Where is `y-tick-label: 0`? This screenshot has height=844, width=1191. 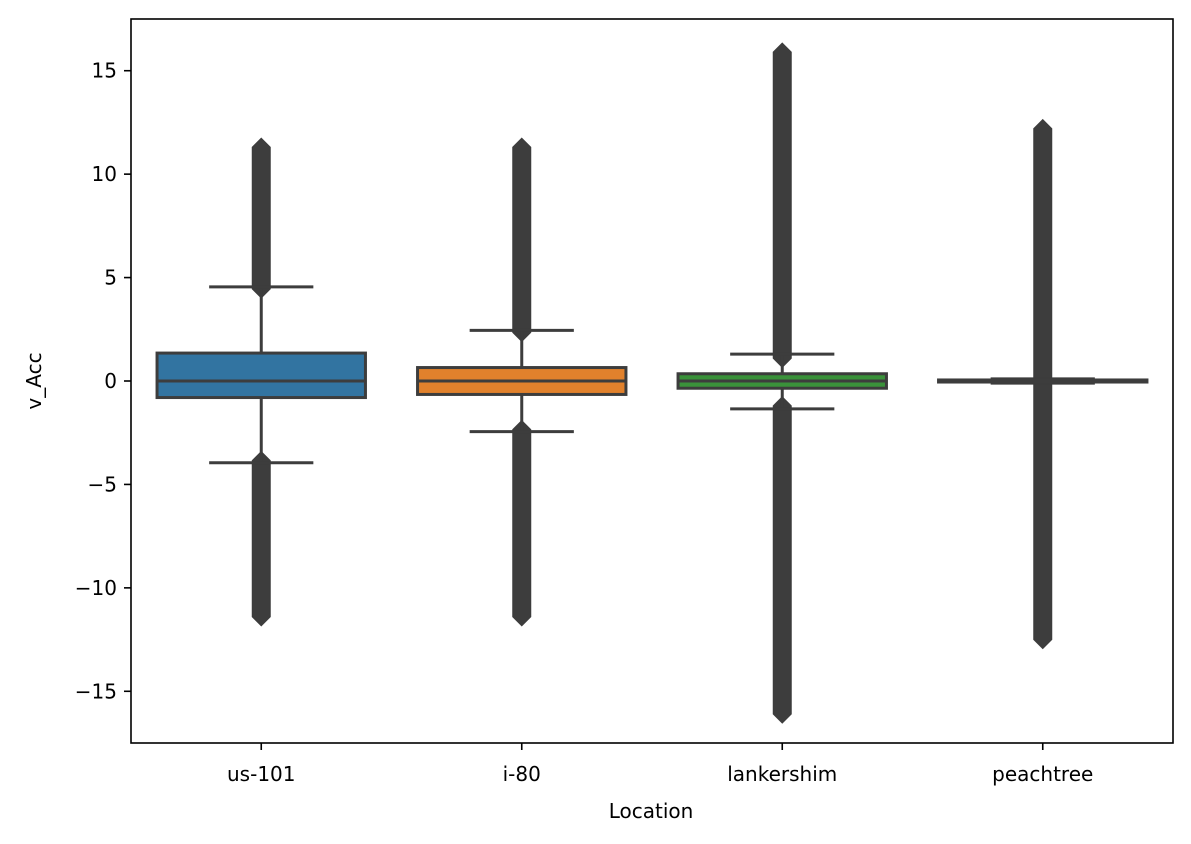 y-tick-label: 0 is located at coordinates (110, 381).